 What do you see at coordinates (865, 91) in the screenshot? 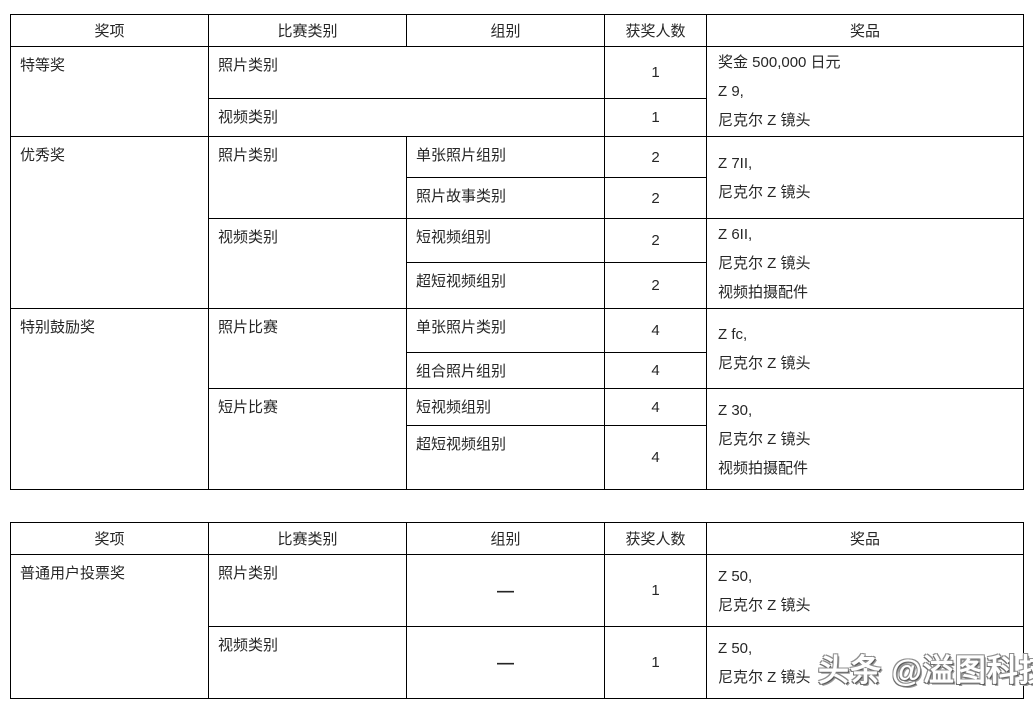
I see `prize-cell: 奖金 500,000 日元 Z 9, 尼克尔 Z 镜头` at bounding box center [865, 91].